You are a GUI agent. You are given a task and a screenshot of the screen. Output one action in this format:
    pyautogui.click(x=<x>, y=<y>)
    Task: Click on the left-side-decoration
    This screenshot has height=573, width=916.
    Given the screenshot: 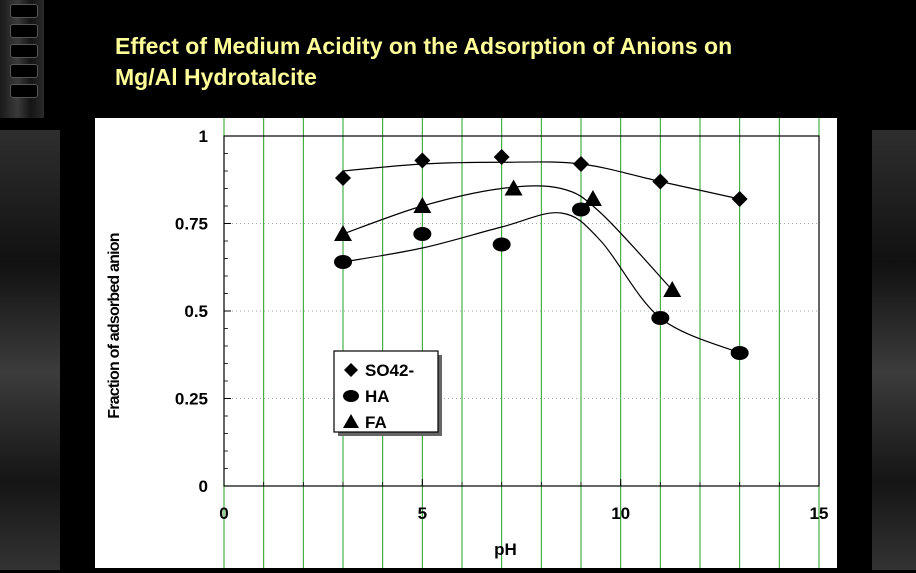 What is the action you would take?
    pyautogui.click(x=30, y=350)
    